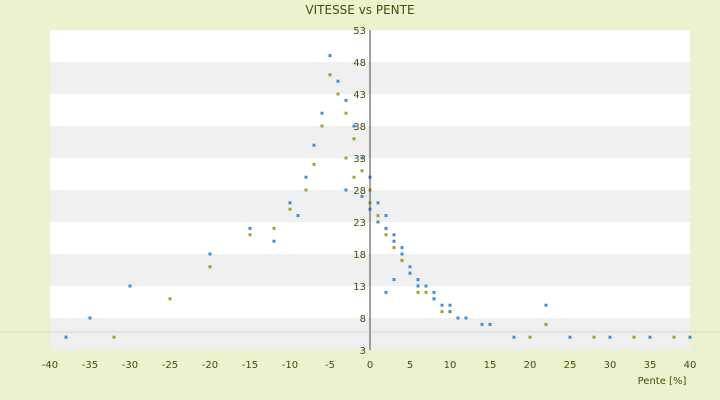 This screenshot has height=400, width=720. Describe the element at coordinates (359, 127) in the screenshot. I see `y-tick-label: 38` at that location.